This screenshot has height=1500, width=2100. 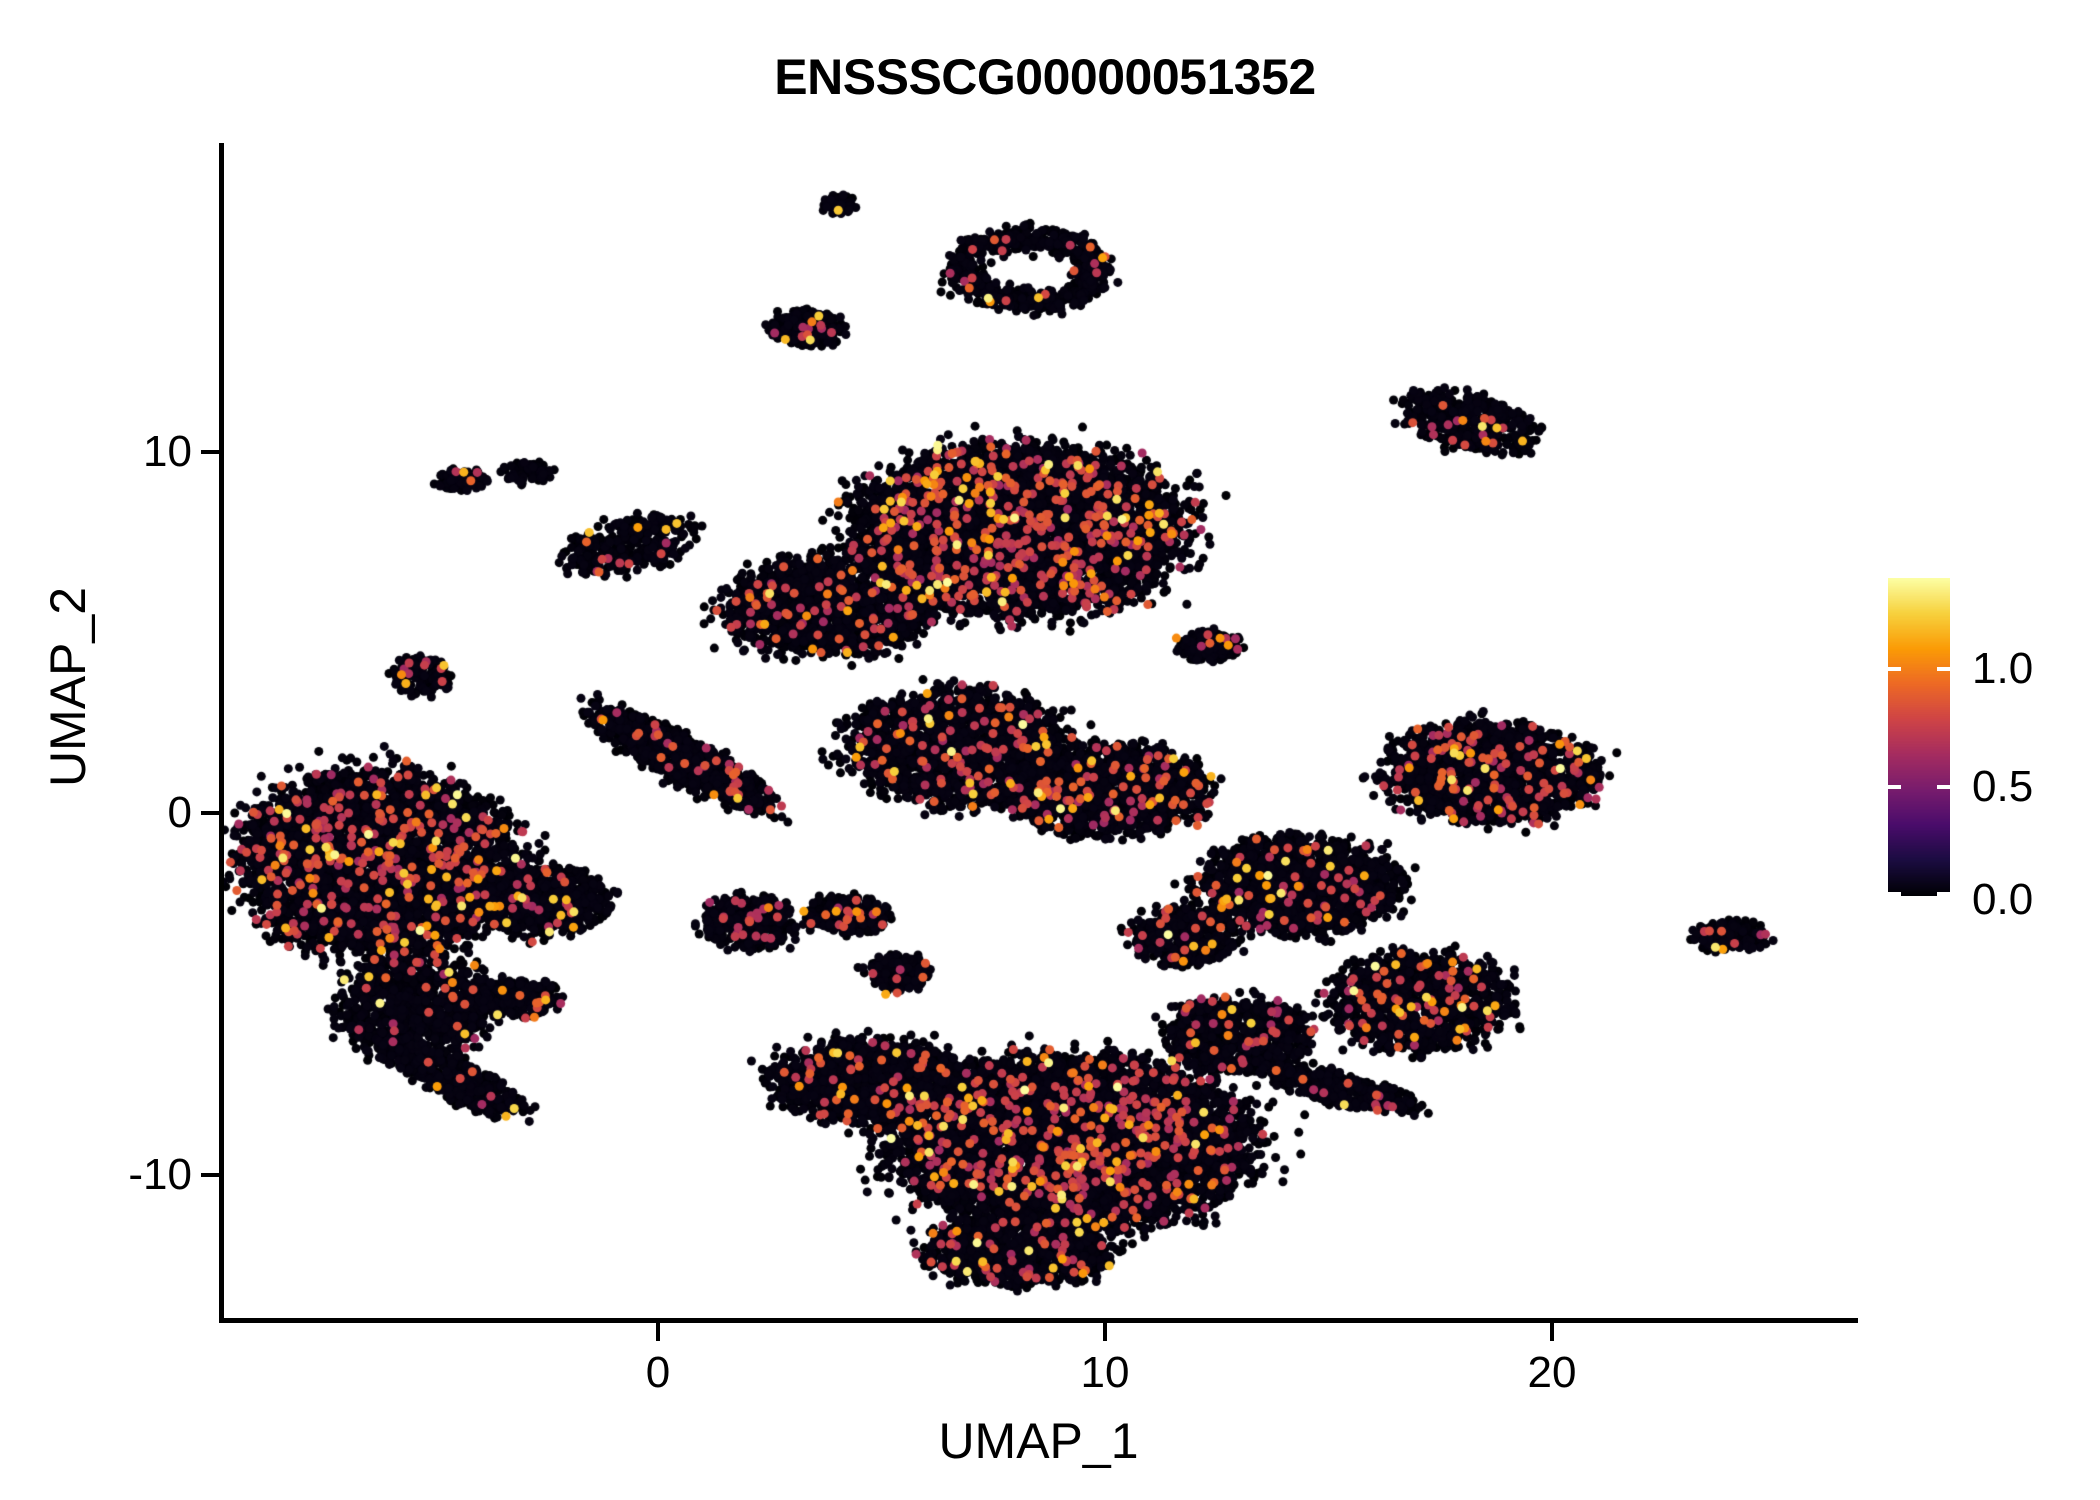 I want to click on x-axis-title: UMAP_1, so click(x=1038, y=1441).